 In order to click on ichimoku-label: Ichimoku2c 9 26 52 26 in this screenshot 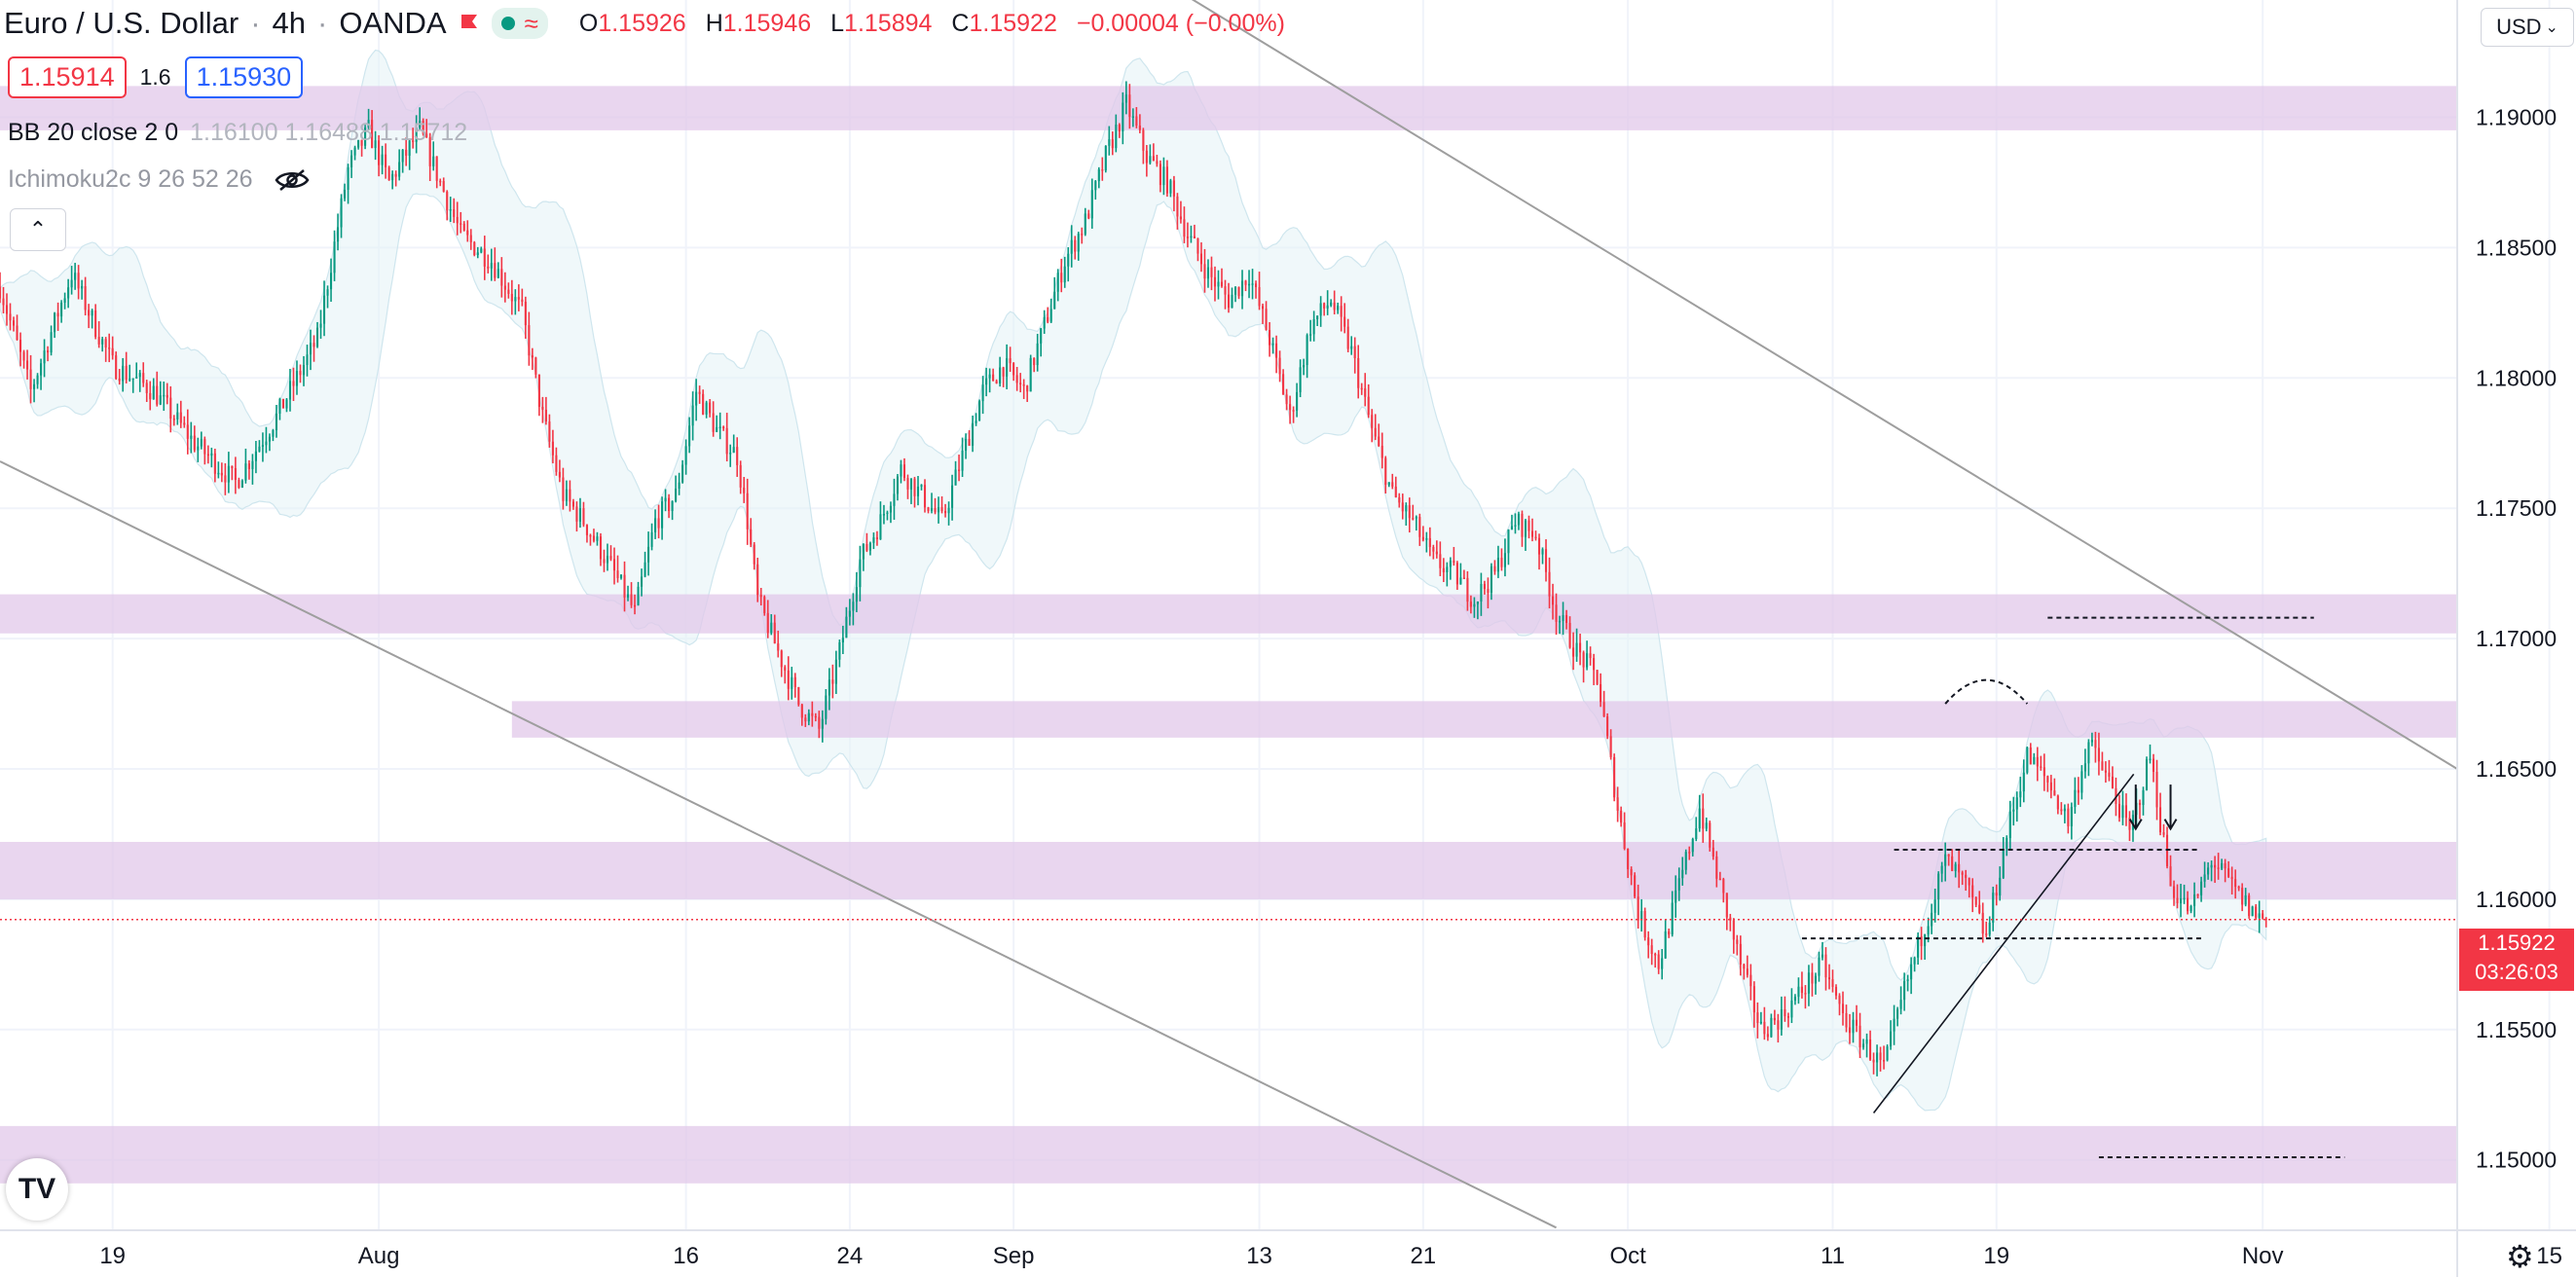, I will do `click(130, 179)`.